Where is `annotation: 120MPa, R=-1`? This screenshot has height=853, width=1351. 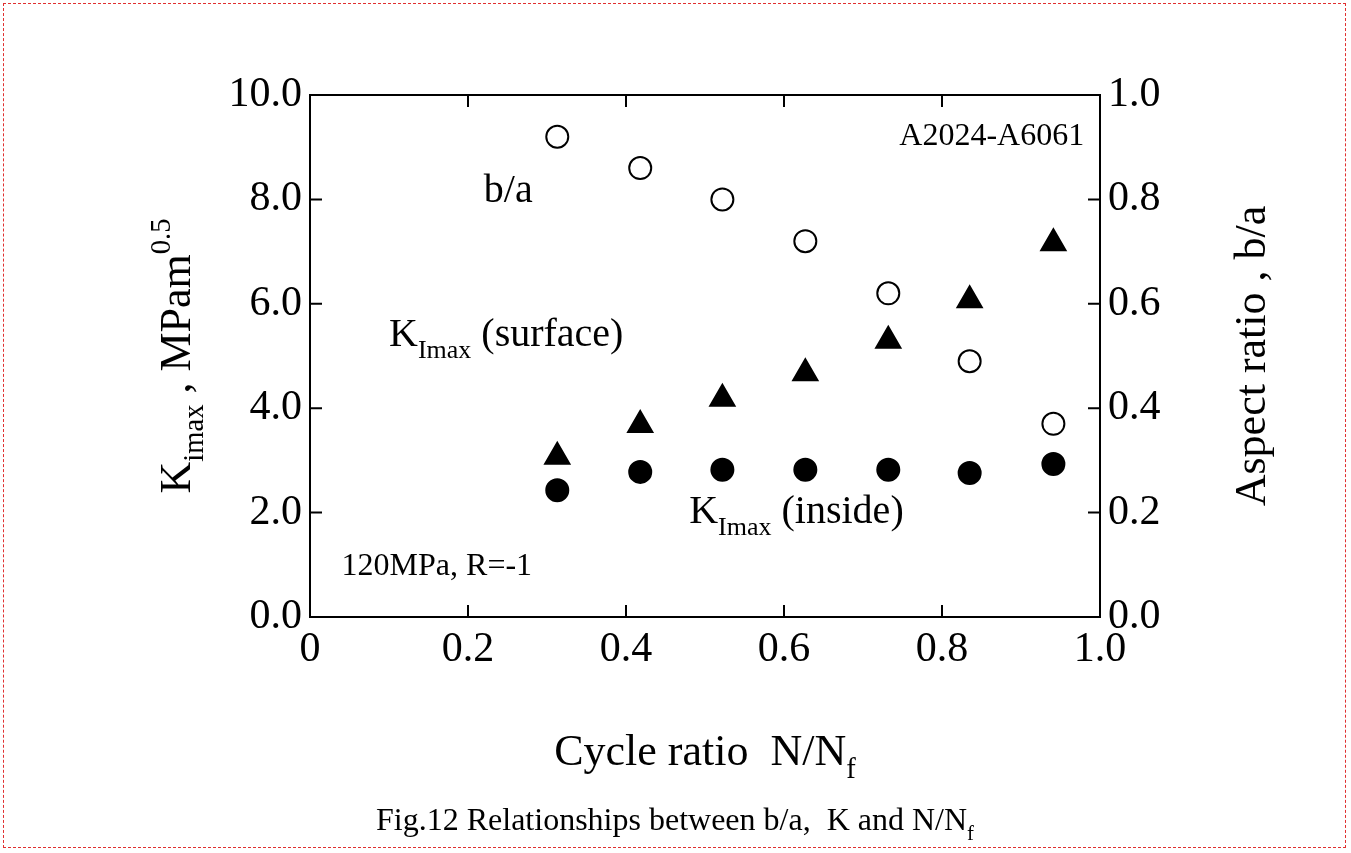 annotation: 120MPa, R=-1 is located at coordinates (437, 564).